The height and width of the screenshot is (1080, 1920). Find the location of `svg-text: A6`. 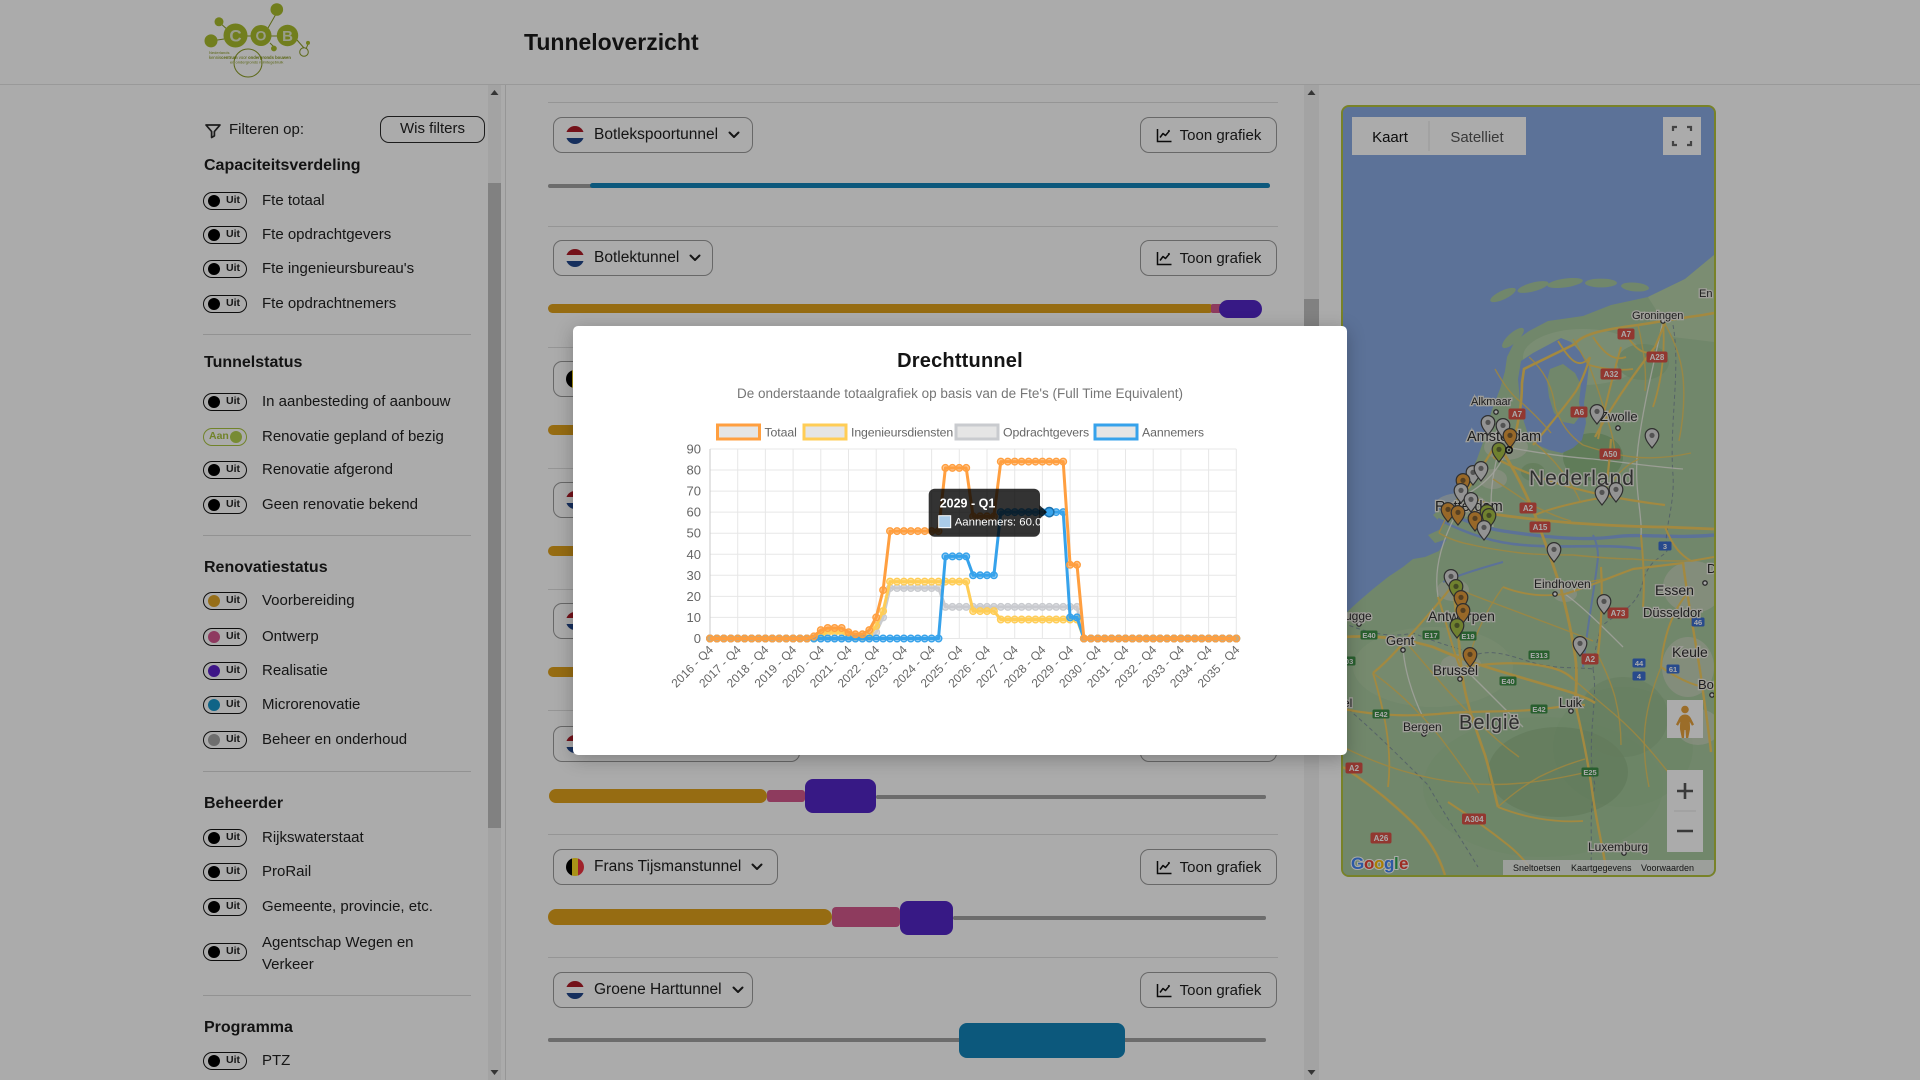

svg-text: A6 is located at coordinates (1579, 412).